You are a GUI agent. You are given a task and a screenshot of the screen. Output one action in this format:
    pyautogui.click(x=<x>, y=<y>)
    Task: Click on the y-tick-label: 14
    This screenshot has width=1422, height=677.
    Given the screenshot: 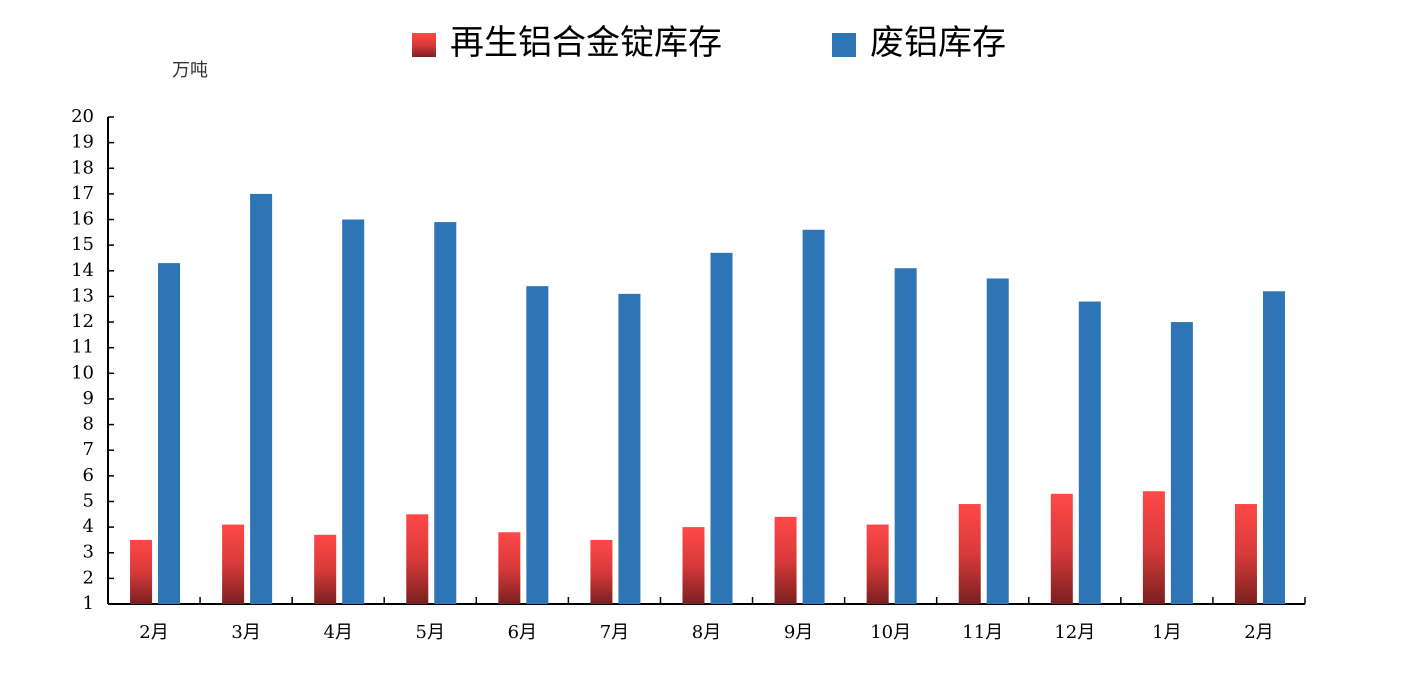 What is the action you would take?
    pyautogui.click(x=82, y=270)
    